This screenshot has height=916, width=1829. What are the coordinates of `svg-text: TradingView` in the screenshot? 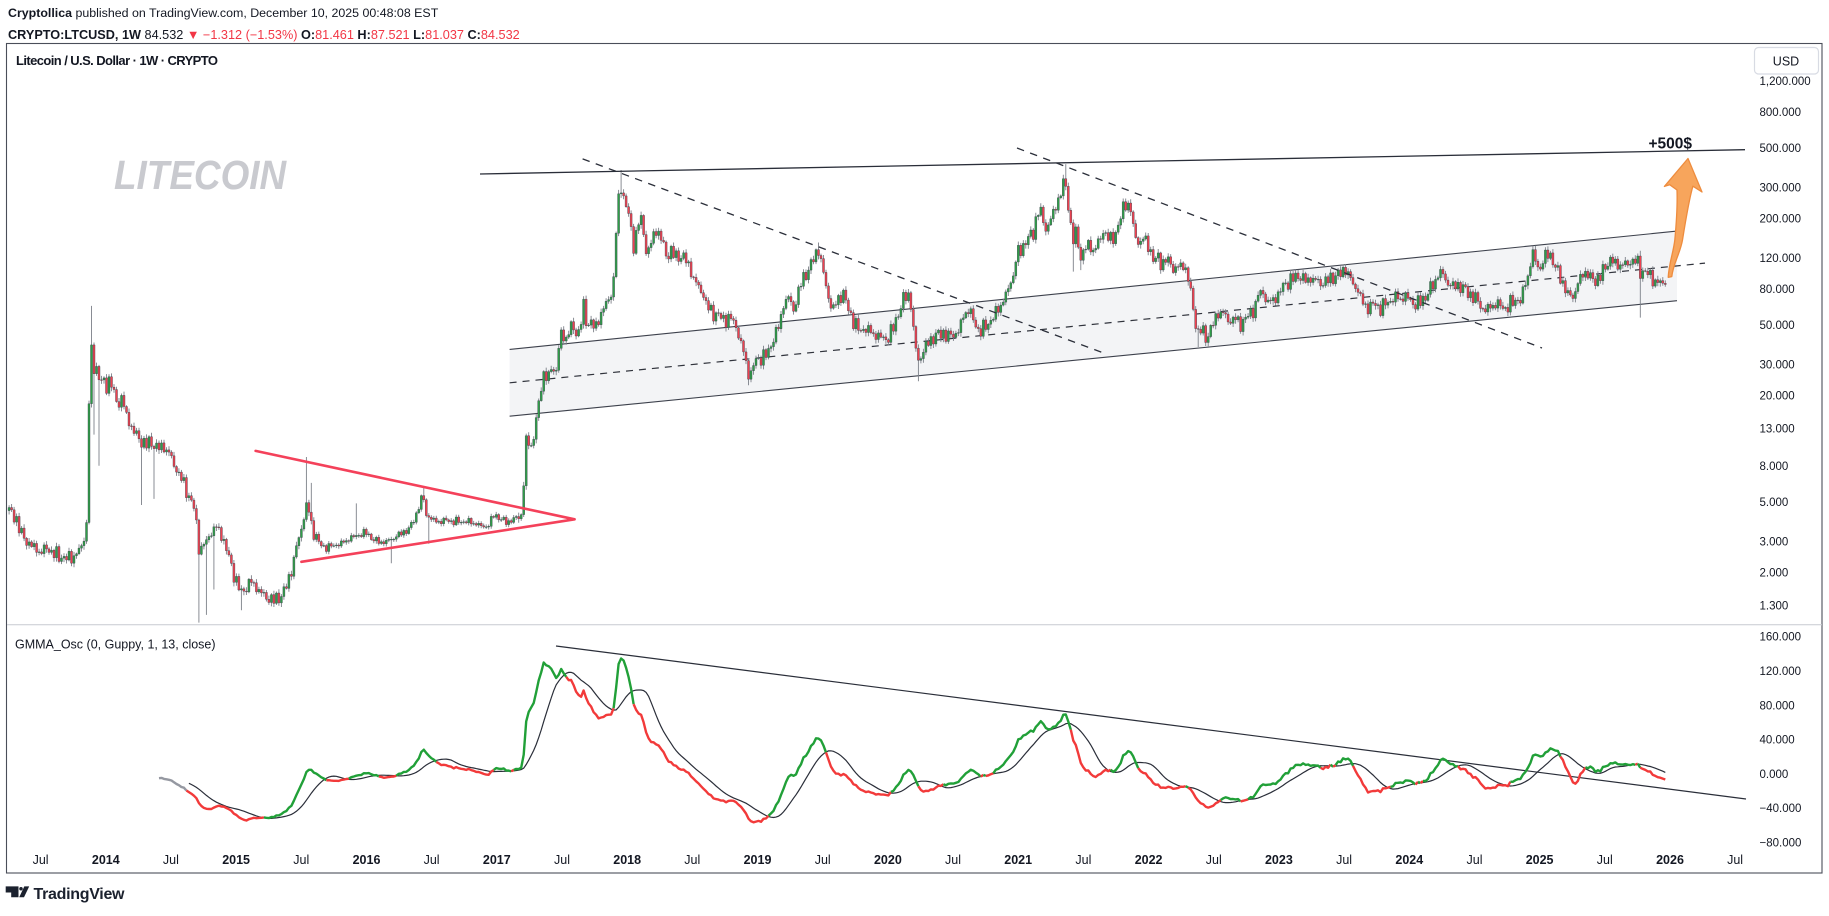 It's located at (80, 894).